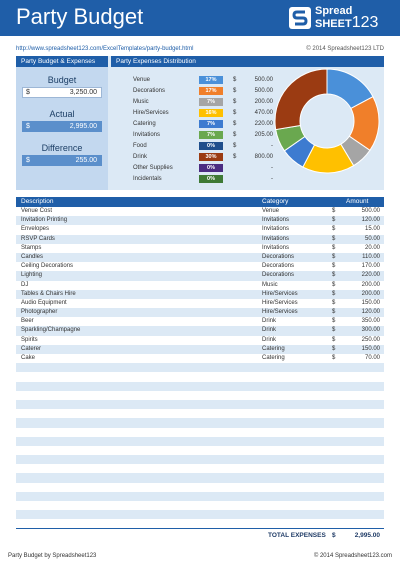 This screenshot has height=565, width=400. I want to click on table-row: Photographer Hire/Services $120.00, so click(200, 313).